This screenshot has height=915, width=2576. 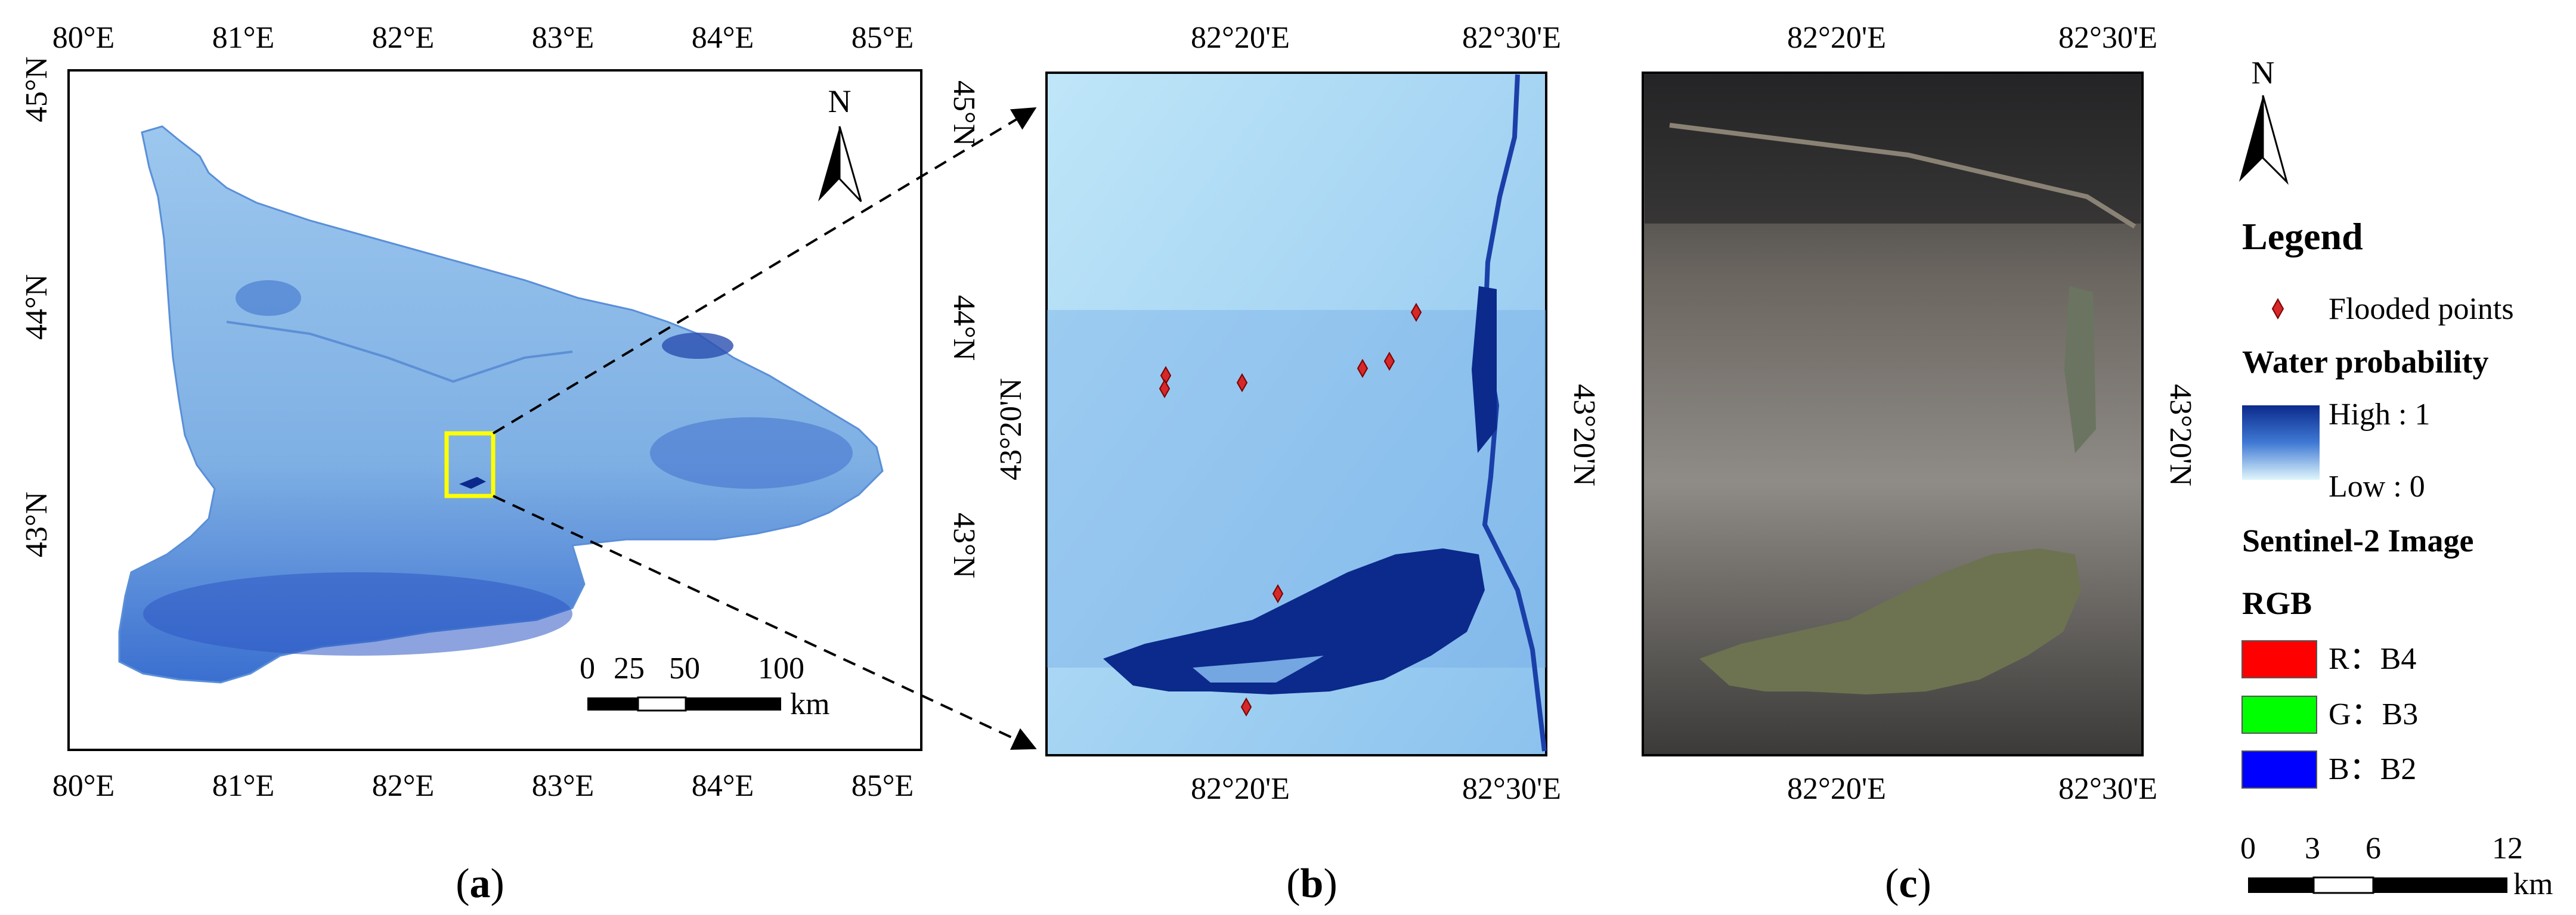 What do you see at coordinates (2264, 120) in the screenshot?
I see `north-arrow-legend: N` at bounding box center [2264, 120].